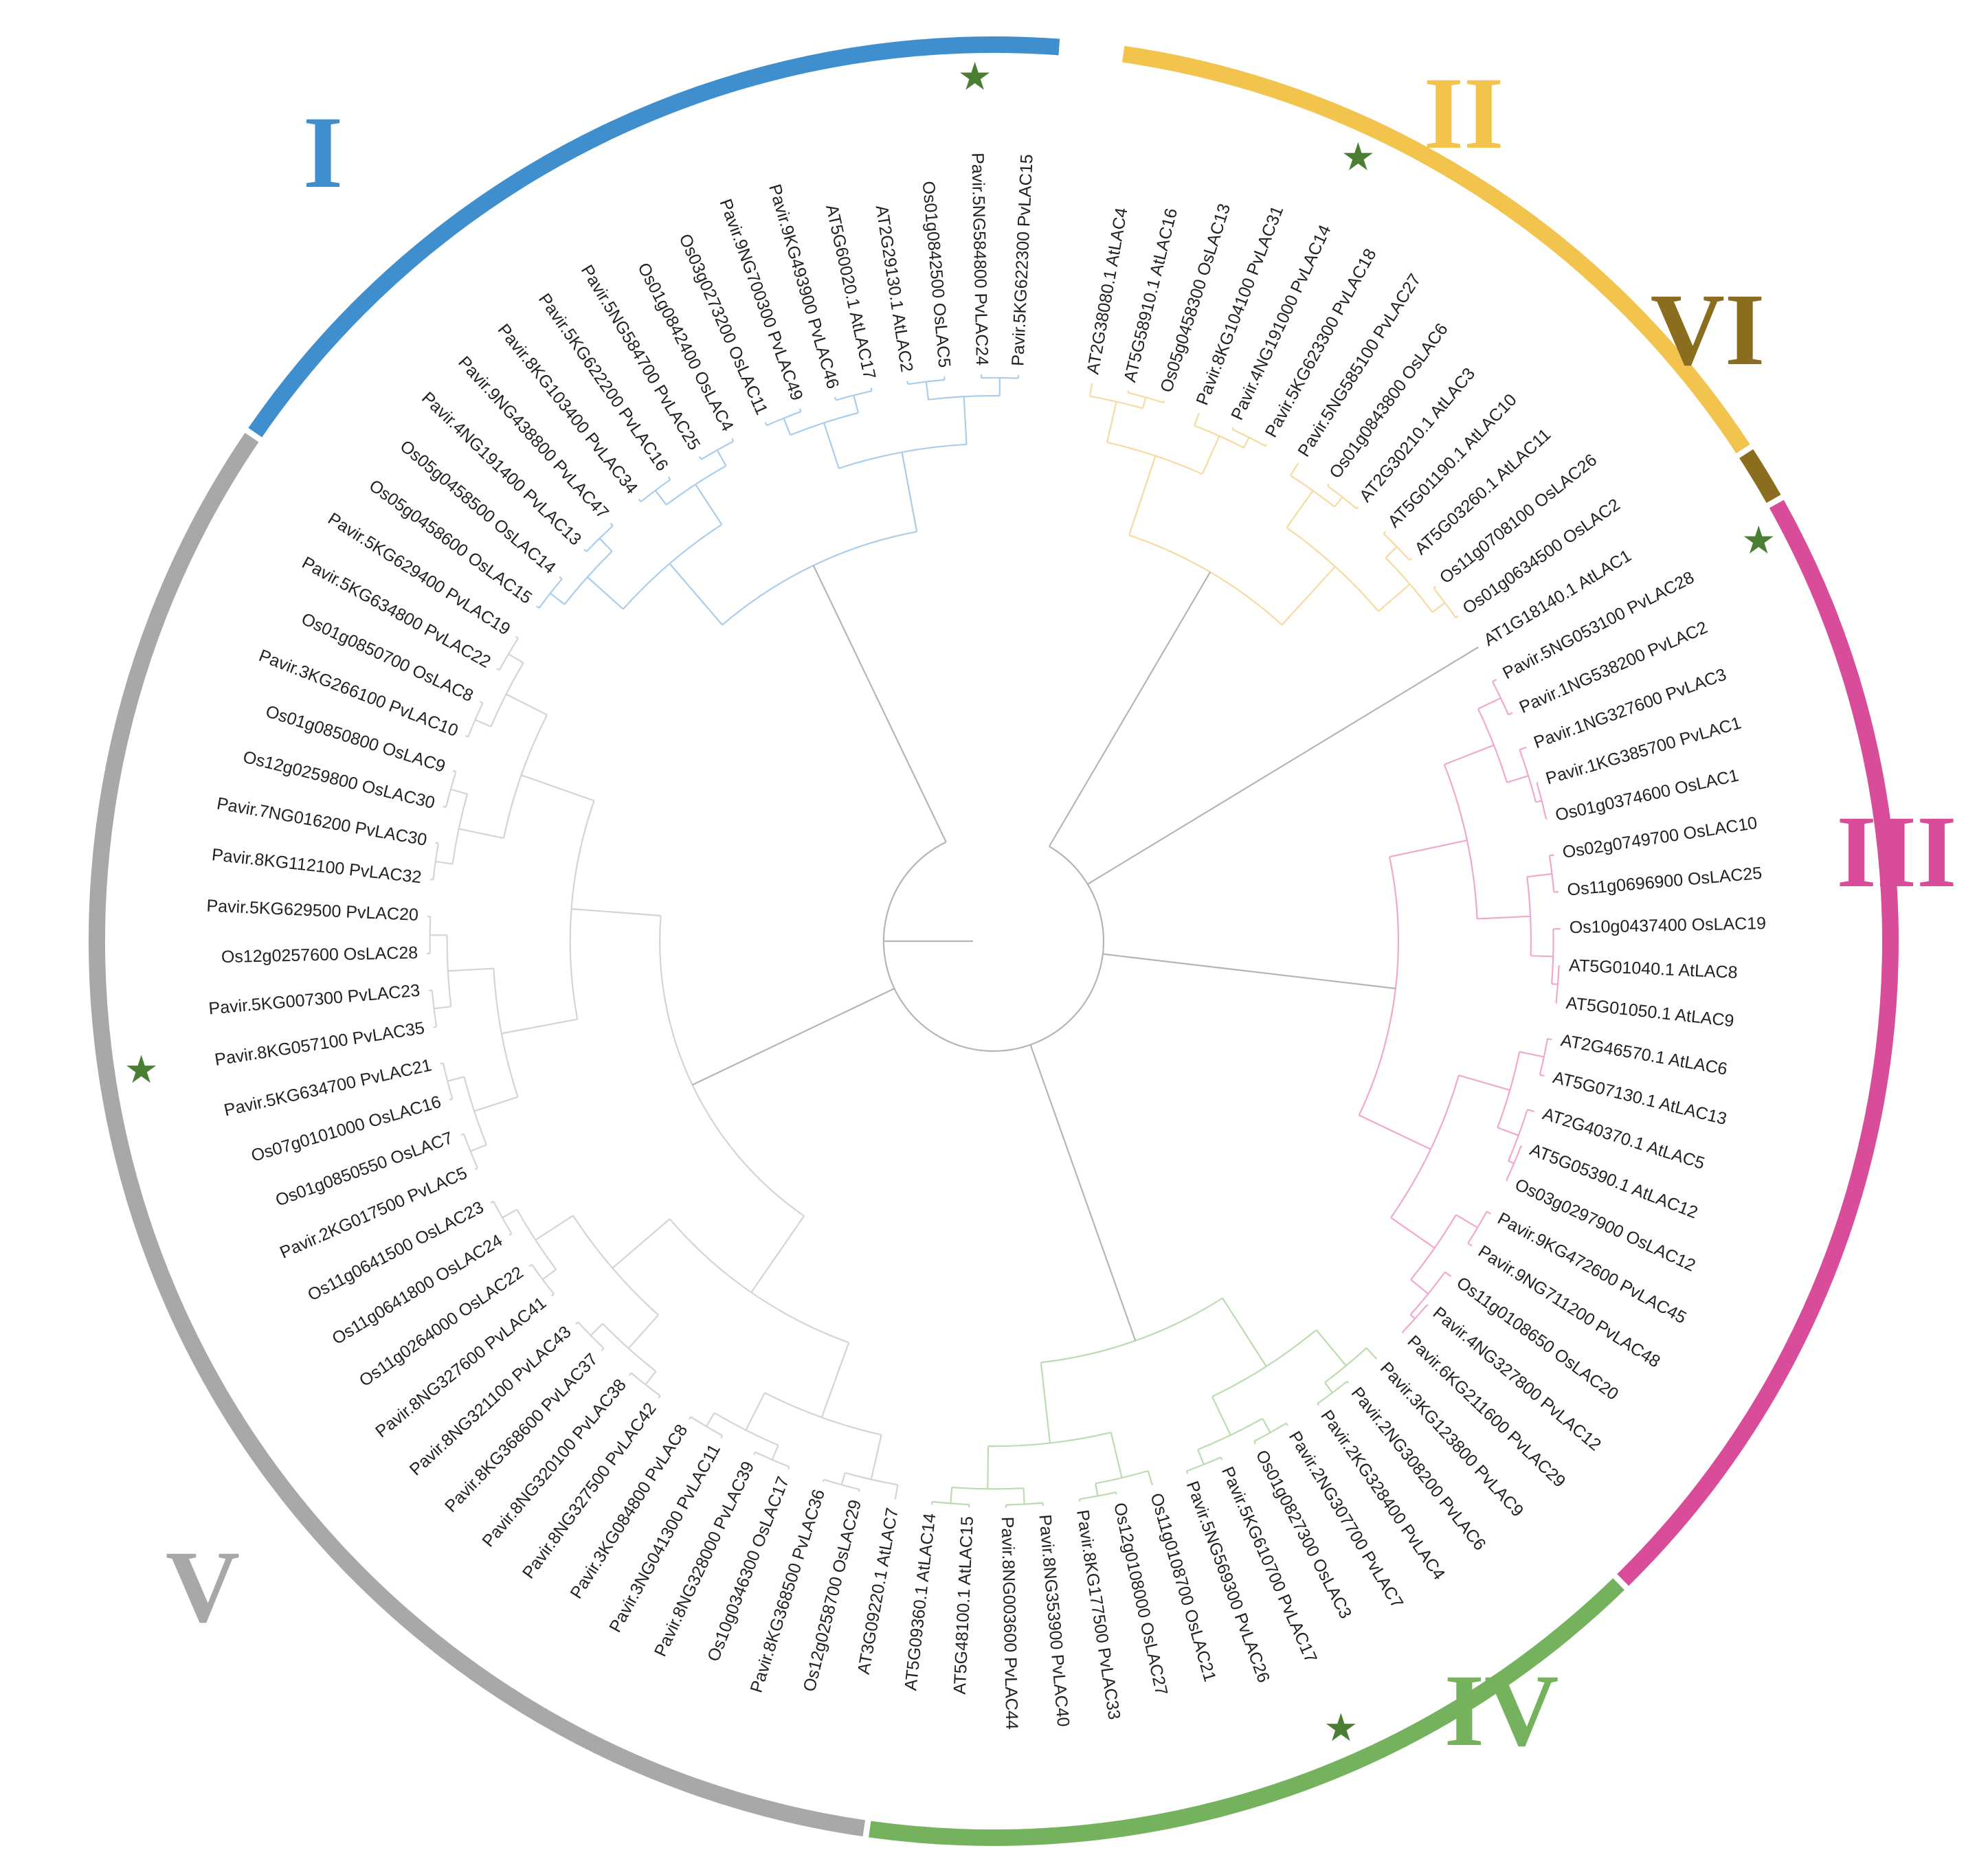 The width and height of the screenshot is (1988, 1859). What do you see at coordinates (685, 348) in the screenshot?
I see `leaf-label: Os01g0842400 OsLAC4` at bounding box center [685, 348].